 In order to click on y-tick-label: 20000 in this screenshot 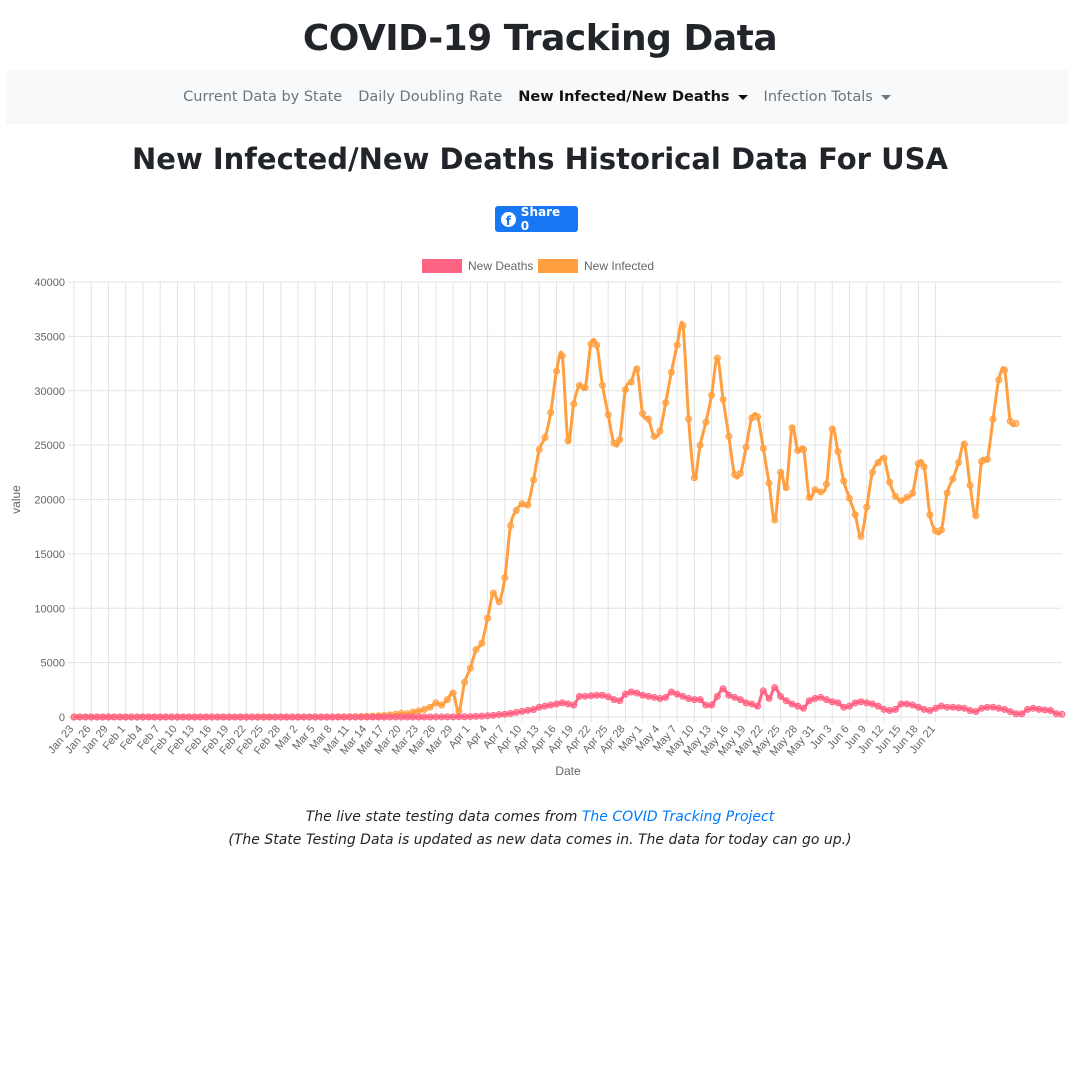, I will do `click(49, 501)`.